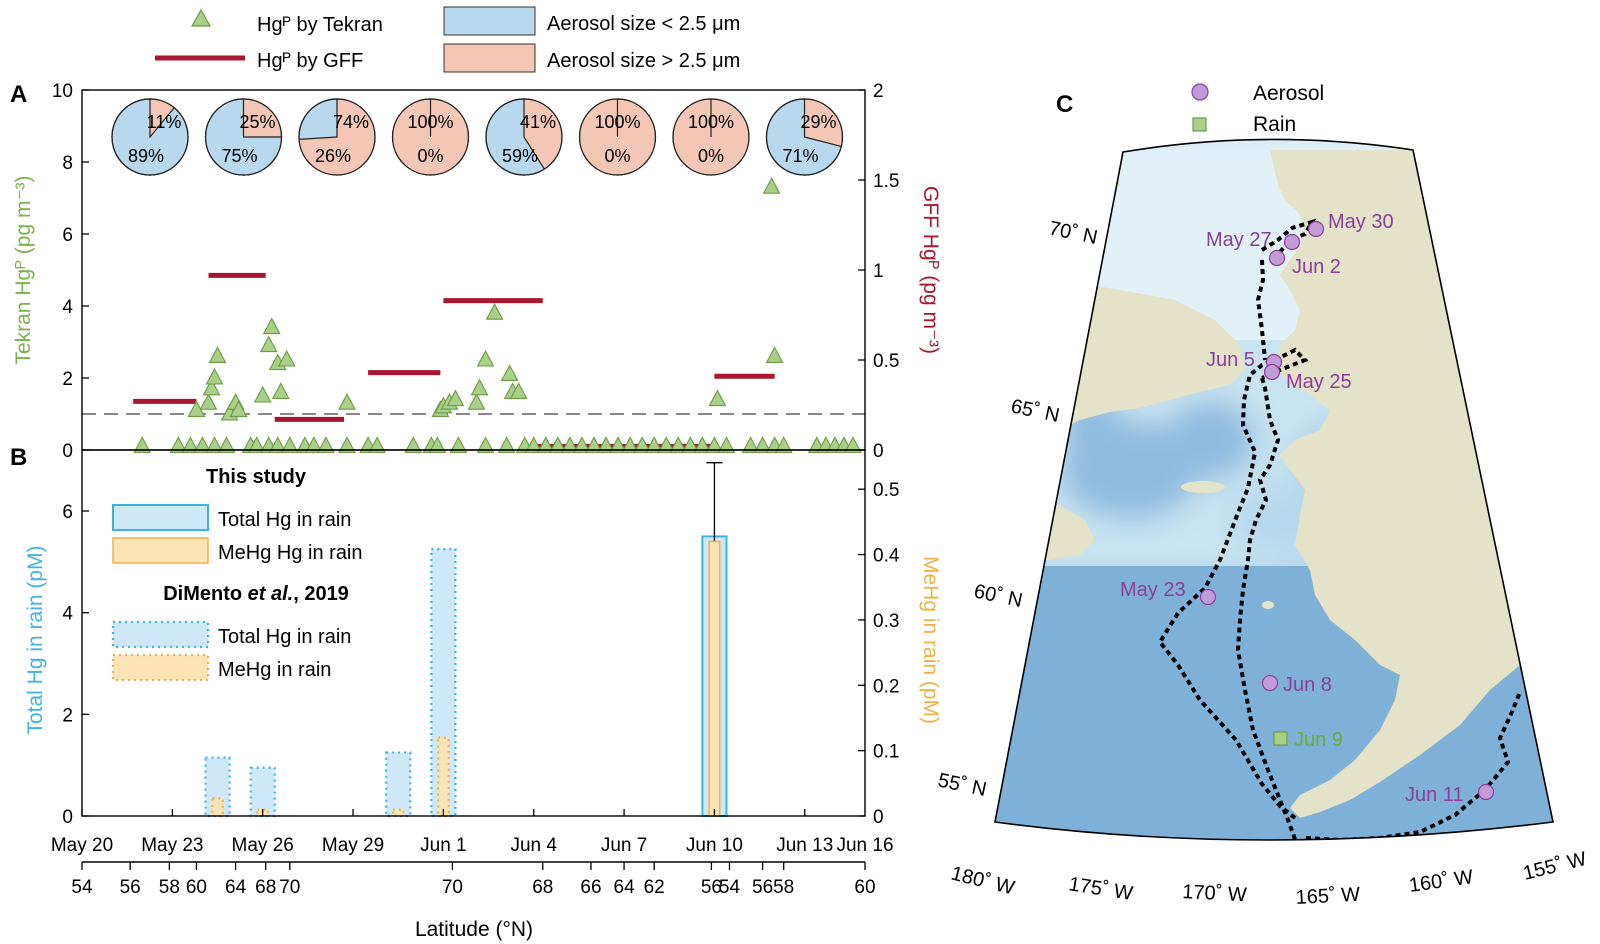  What do you see at coordinates (353, 845) in the screenshot?
I see `date-tick-label: May 29` at bounding box center [353, 845].